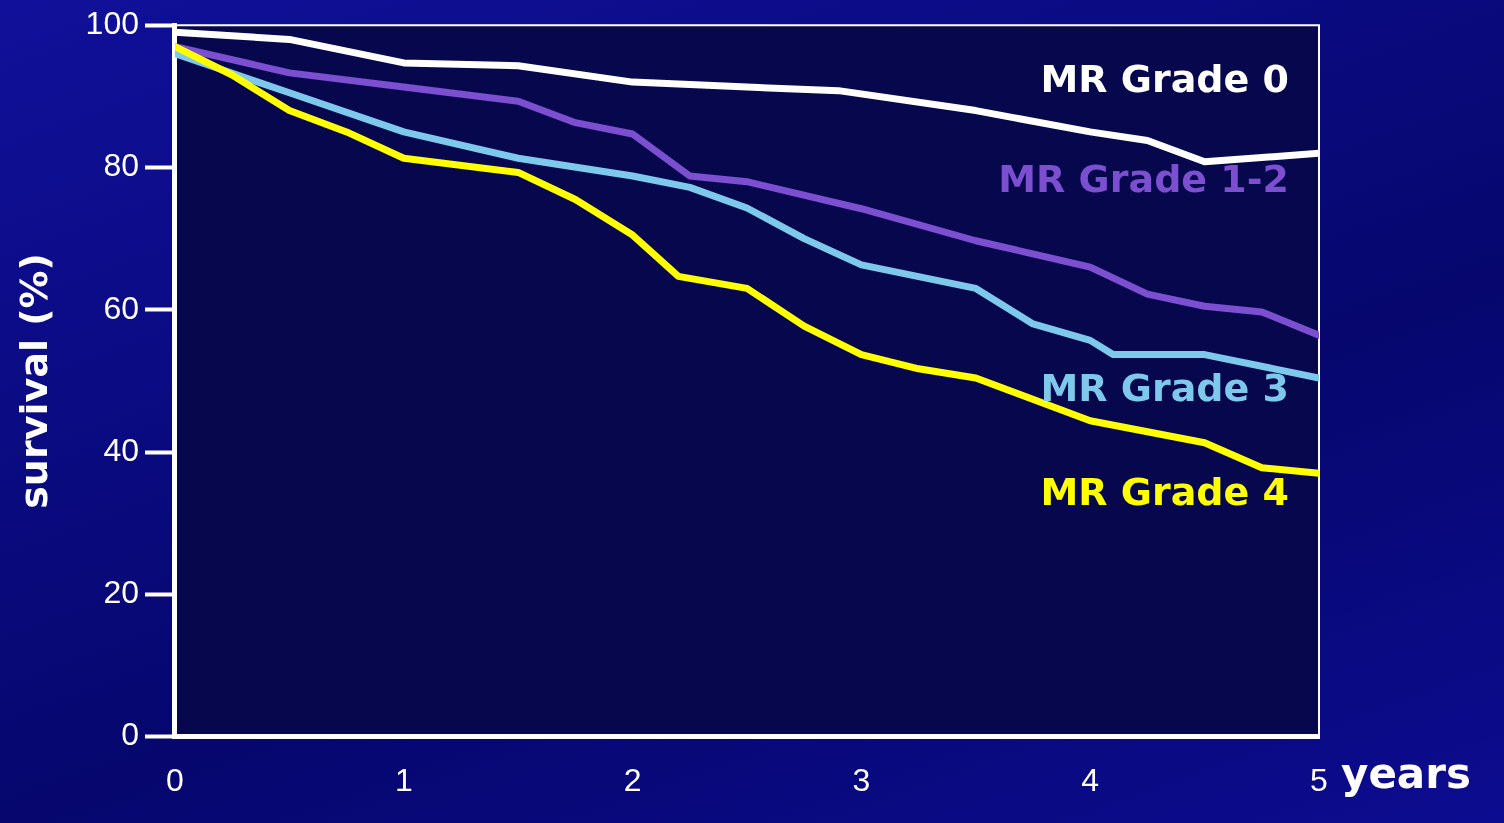  I want to click on y-tick-label: 100, so click(112, 23).